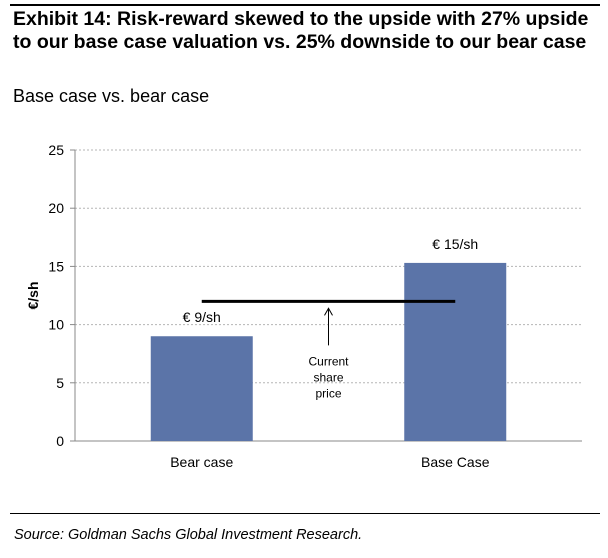  Describe the element at coordinates (56, 266) in the screenshot. I see `y-tick-label: 15` at that location.